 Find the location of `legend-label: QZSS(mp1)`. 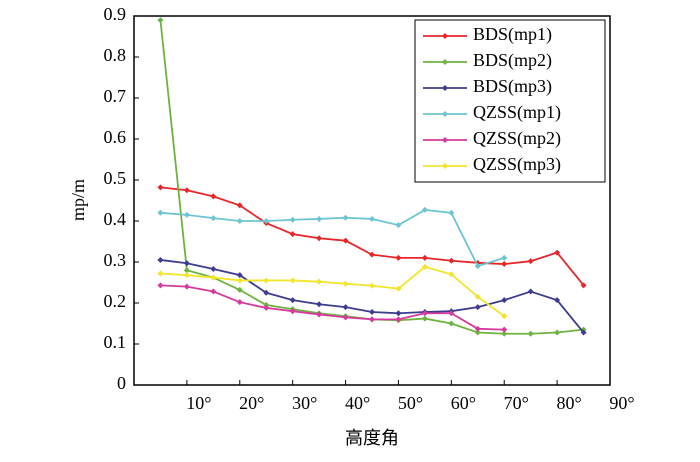

legend-label: QZSS(mp1) is located at coordinates (517, 112).